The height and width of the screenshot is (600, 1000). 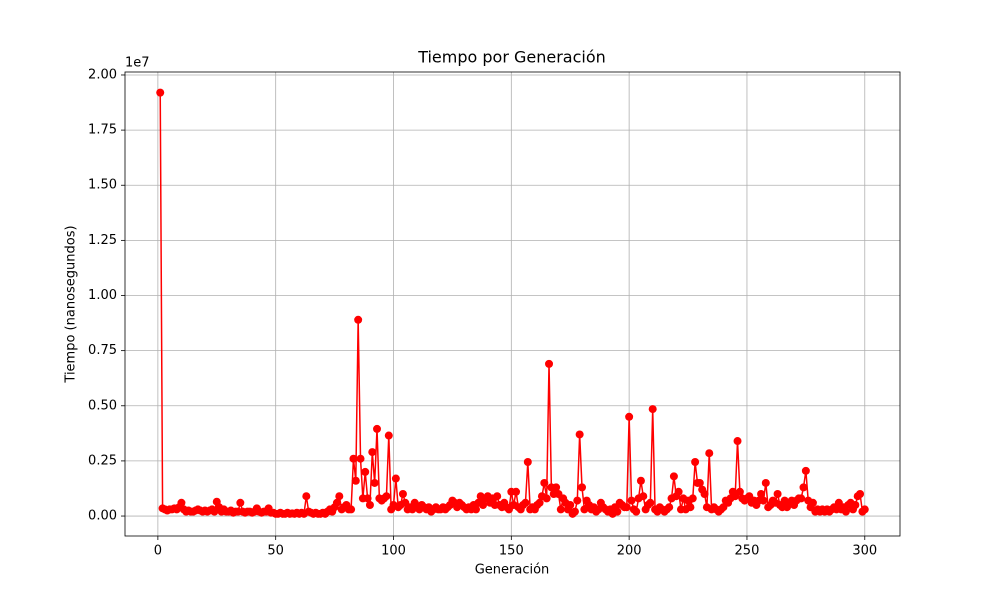 I want to click on x-axis-label: Generación, so click(x=512, y=570).